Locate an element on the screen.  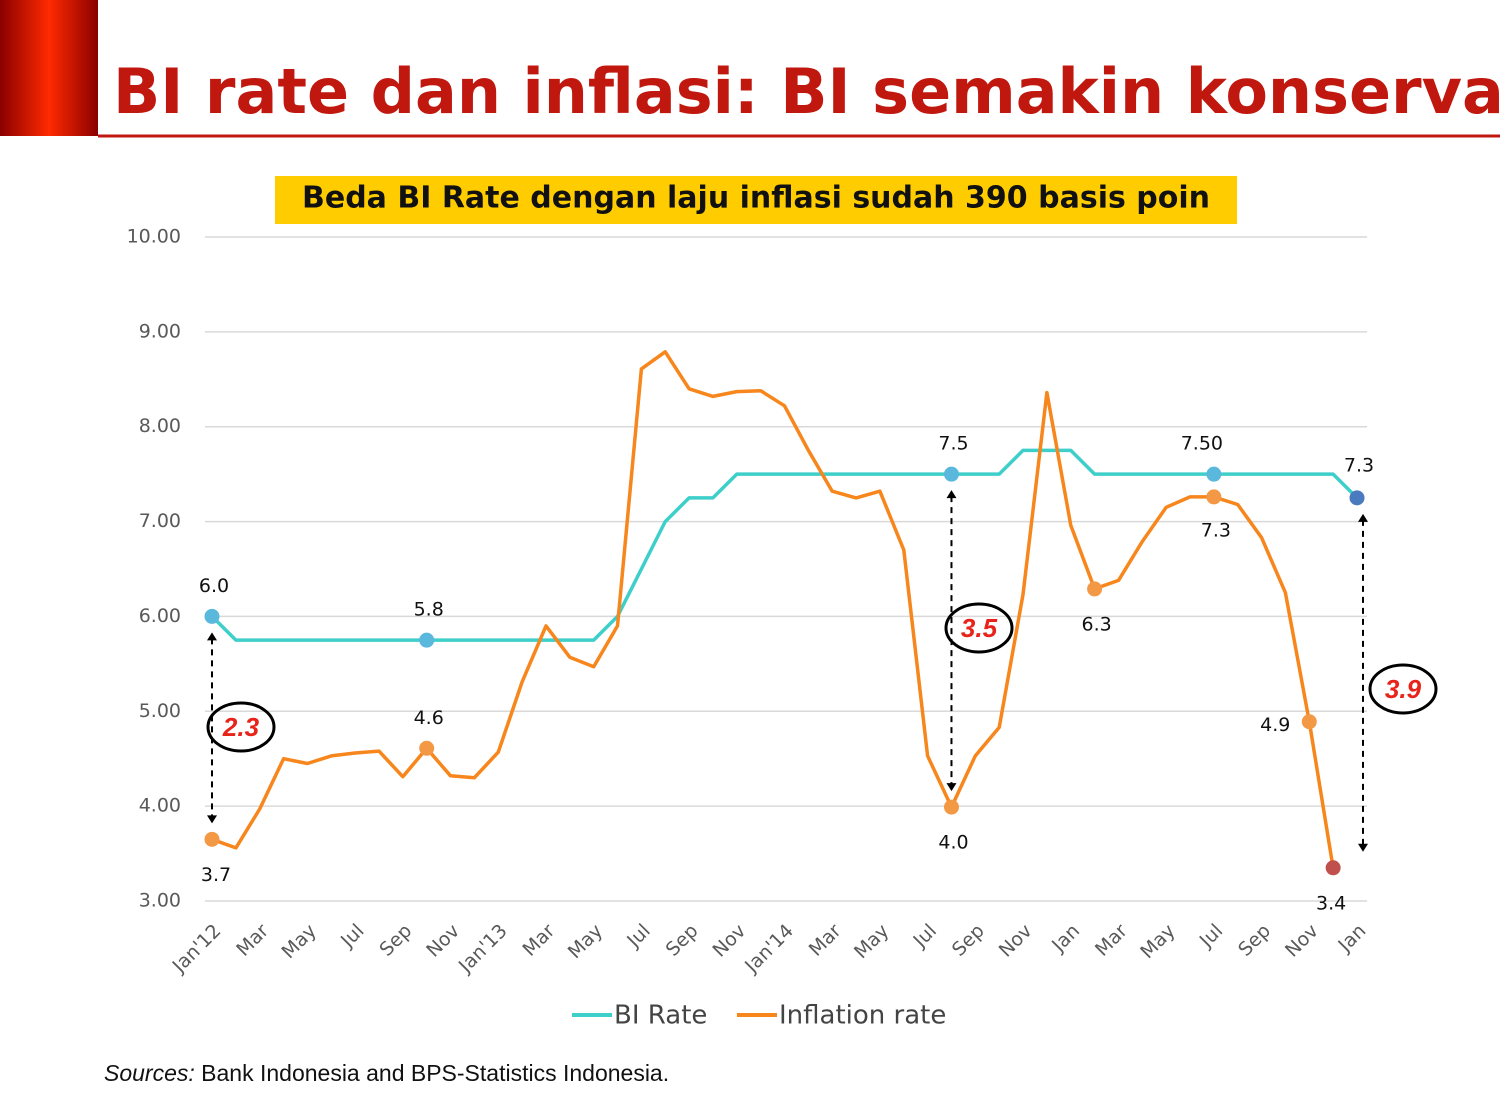
subtitle-banner is located at coordinates (756, 200).